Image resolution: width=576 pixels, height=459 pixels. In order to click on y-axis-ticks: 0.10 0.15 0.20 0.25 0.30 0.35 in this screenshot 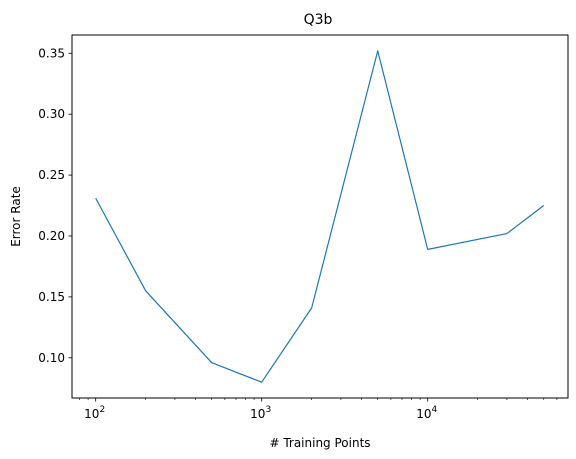, I will do `click(55, 205)`.